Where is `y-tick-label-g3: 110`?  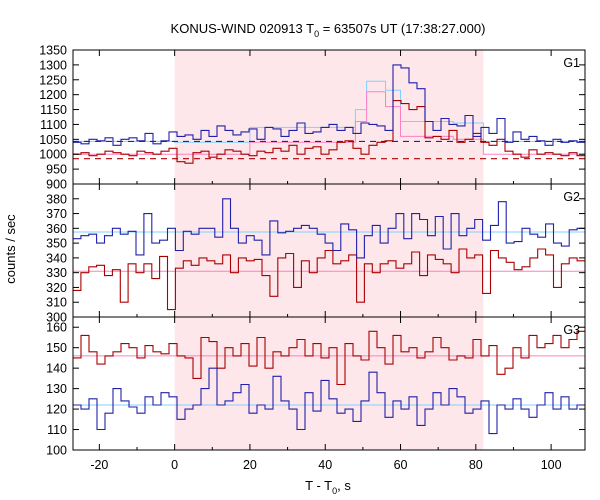
y-tick-label-g3: 110 is located at coordinates (57, 430).